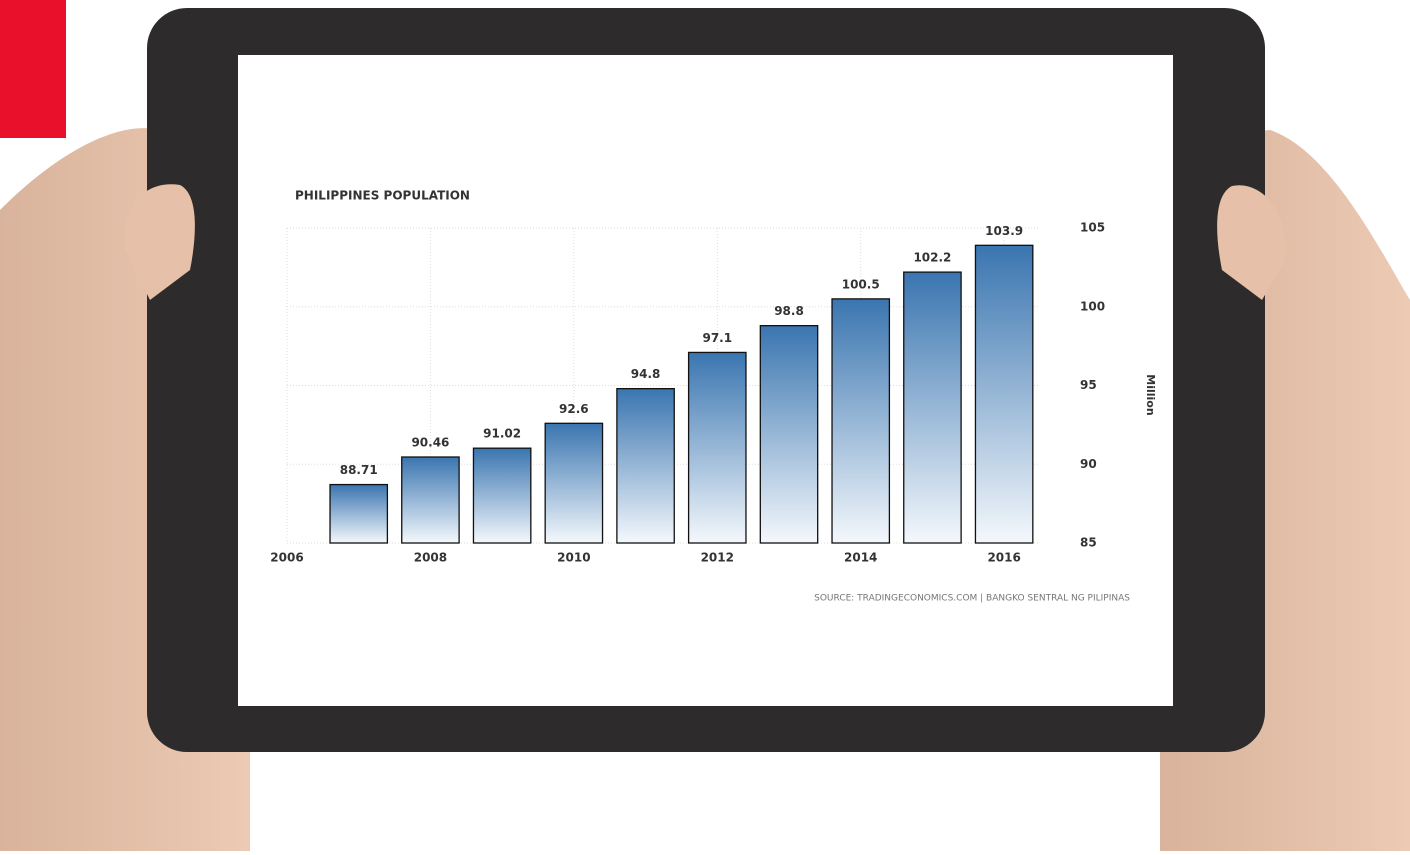 Image resolution: width=1410 pixels, height=855 pixels. I want to click on x-tick-label: 2014, so click(860, 558).